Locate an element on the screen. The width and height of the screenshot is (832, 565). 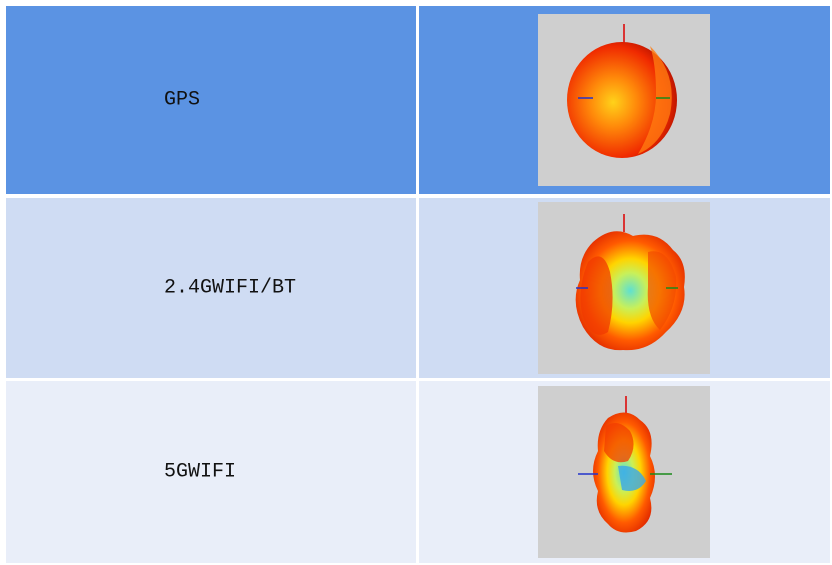
band-label: 2.4GWIFI/BT is located at coordinates (230, 288).